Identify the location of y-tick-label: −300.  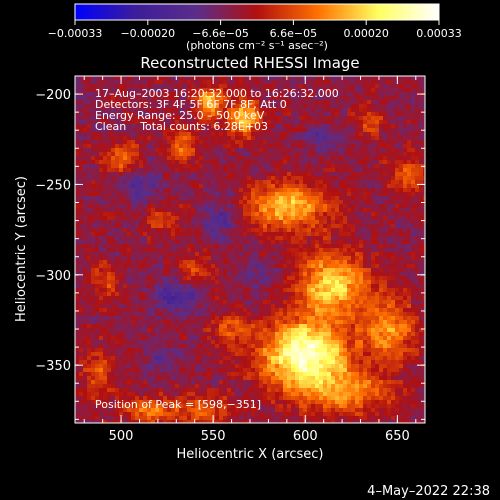
(53, 276).